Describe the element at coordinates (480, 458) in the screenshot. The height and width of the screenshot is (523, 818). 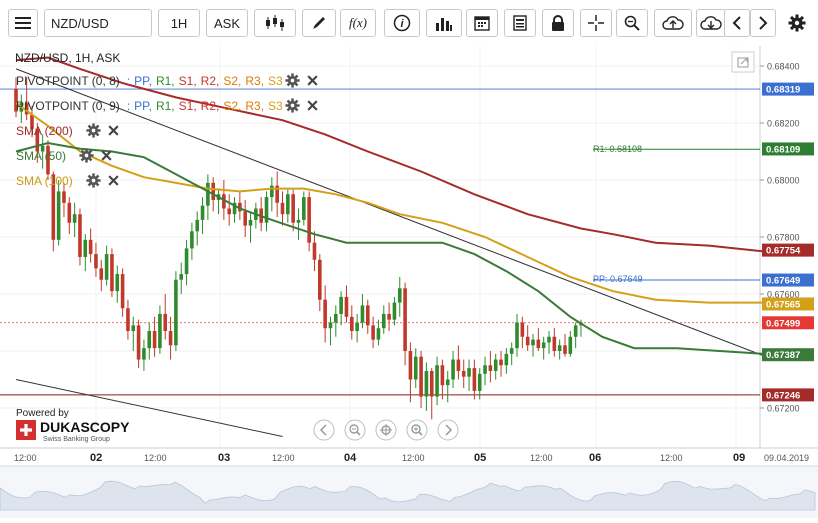
I see `time-label: 05` at that location.